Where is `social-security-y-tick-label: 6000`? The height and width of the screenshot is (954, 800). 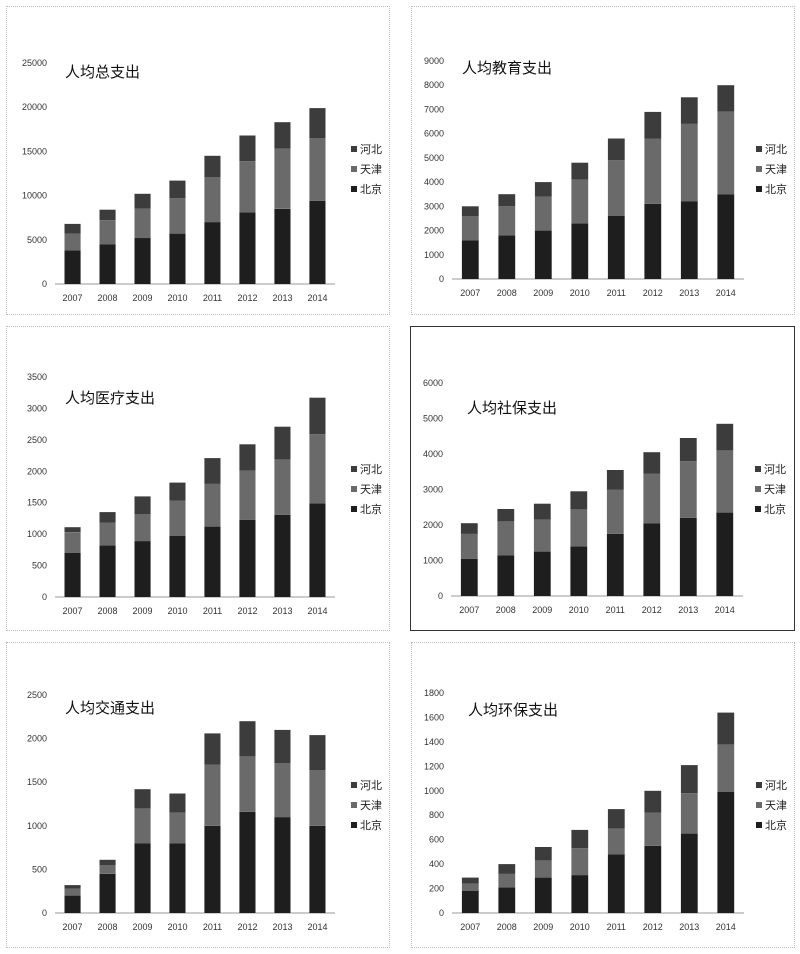
social-security-y-tick-label: 6000 is located at coordinates (433, 383).